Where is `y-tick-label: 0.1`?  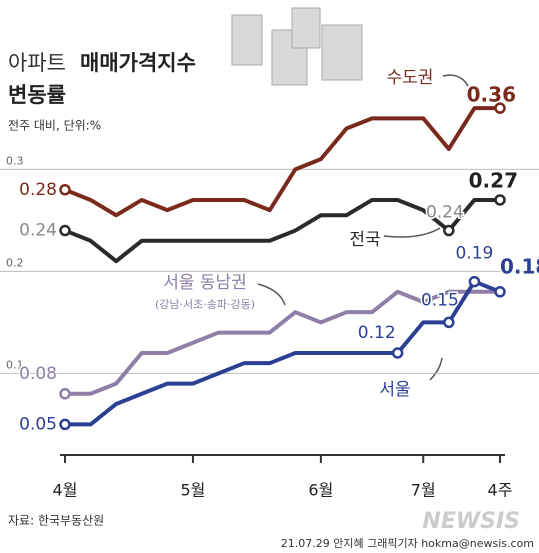 y-tick-label: 0.1 is located at coordinates (15, 364).